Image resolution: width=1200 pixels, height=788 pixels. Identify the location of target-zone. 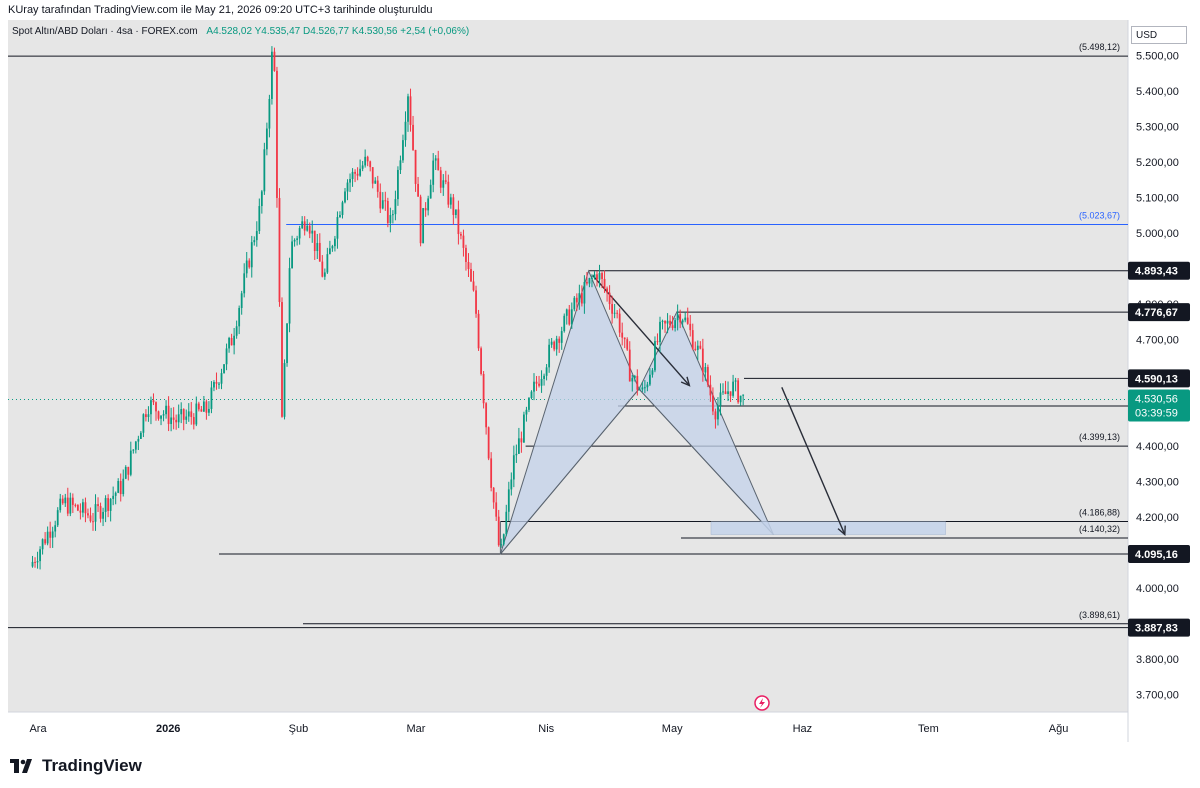
(828, 528).